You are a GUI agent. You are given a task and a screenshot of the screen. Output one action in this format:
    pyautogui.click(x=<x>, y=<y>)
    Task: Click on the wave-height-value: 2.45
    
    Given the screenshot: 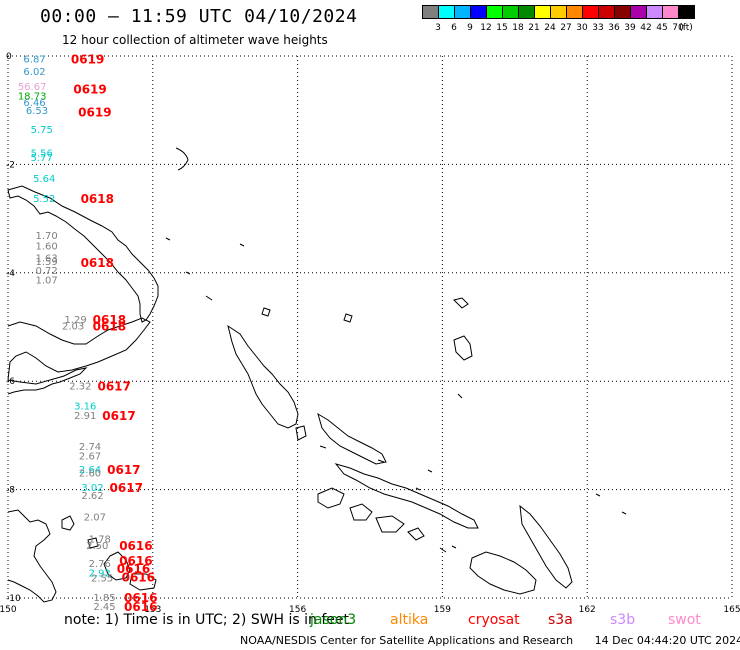 What is the action you would take?
    pyautogui.click(x=104, y=607)
    